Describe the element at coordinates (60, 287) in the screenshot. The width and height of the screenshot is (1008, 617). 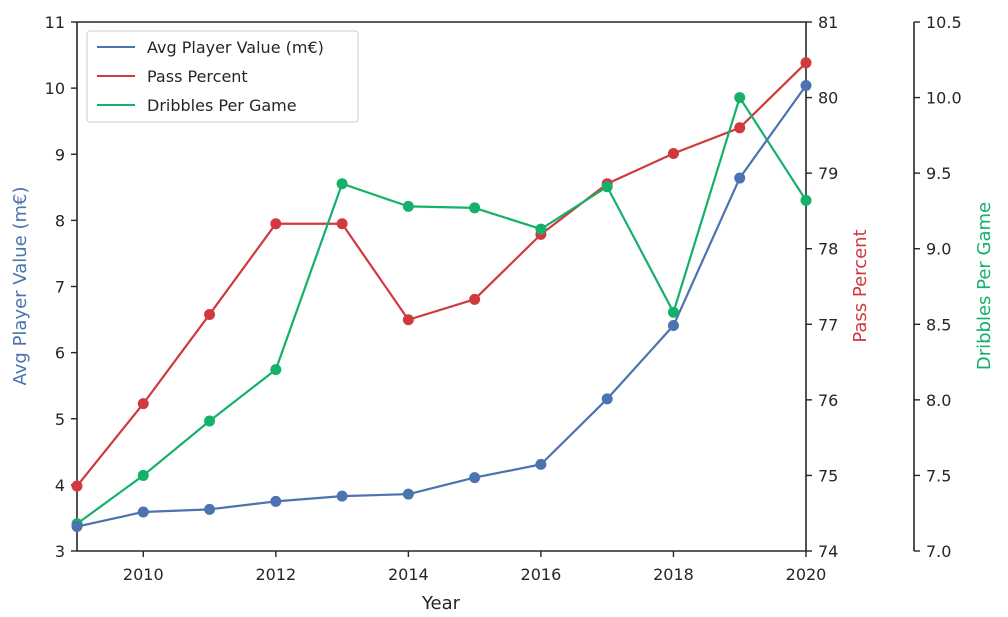
I see `left-y-tick-label: 7` at that location.